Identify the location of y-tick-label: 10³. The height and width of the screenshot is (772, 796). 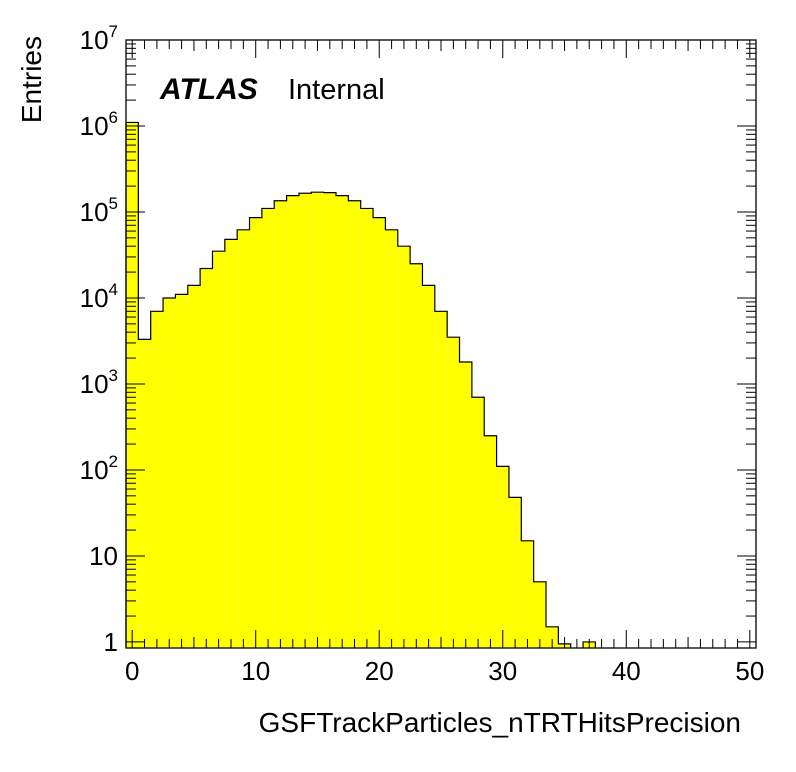
(99, 382).